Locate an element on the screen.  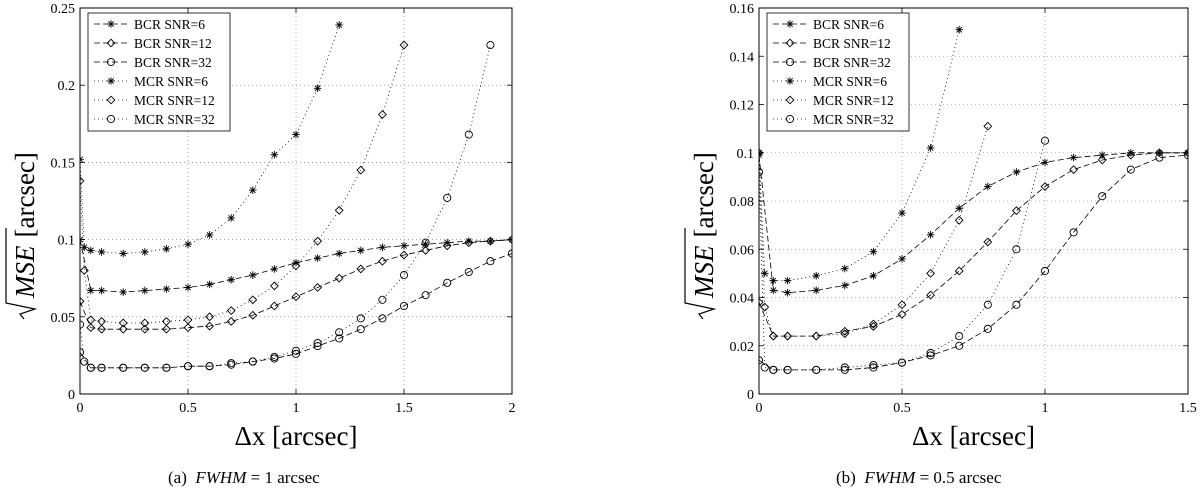
sqrt-sign is located at coordinates (21, 274).